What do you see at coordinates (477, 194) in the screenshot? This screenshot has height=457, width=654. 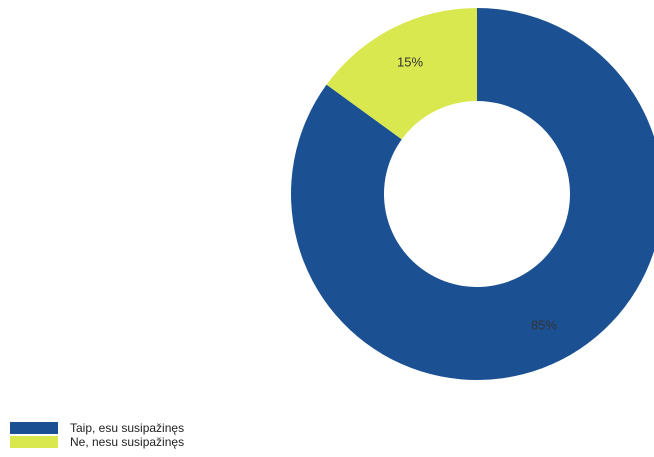 I see `chart-slice-labels: 85% 15%` at bounding box center [477, 194].